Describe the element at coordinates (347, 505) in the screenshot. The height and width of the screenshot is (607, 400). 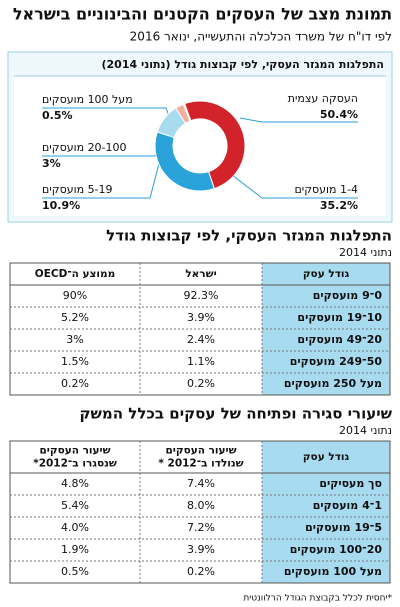
I see `row-label: 1־4 מועסקים` at that location.